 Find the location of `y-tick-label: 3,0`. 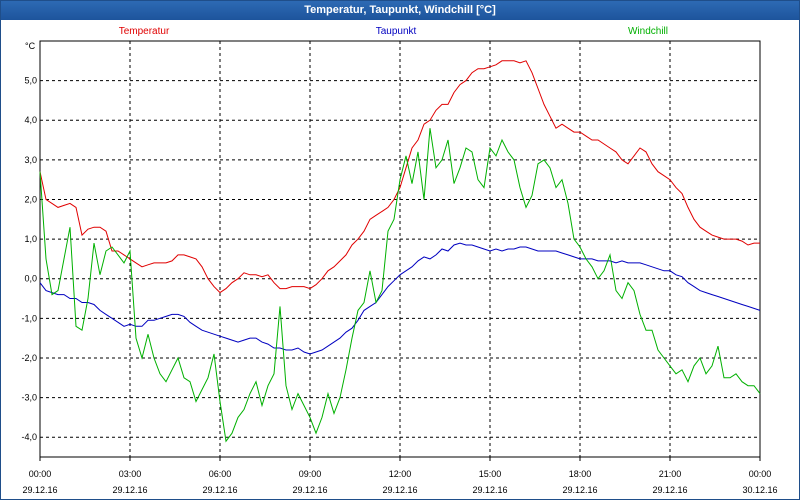

y-tick-label: 3,0 is located at coordinates (30, 160).